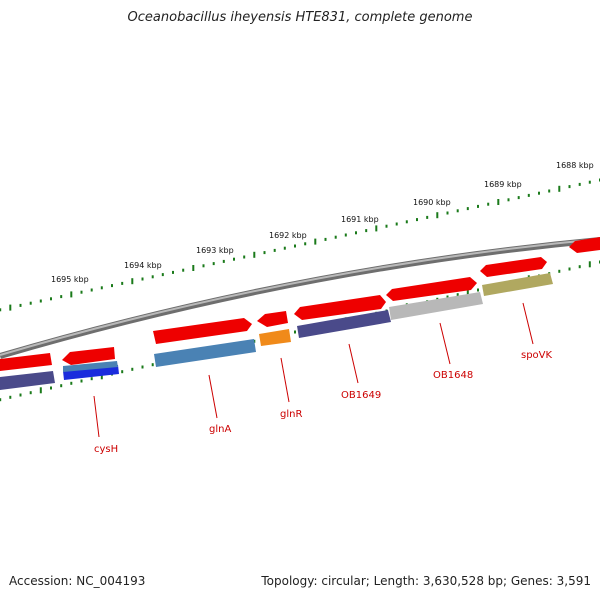 The image size is (600, 600). Describe the element at coordinates (517, 284) in the screenshot. I see `gene-bar-spoVK` at that location.